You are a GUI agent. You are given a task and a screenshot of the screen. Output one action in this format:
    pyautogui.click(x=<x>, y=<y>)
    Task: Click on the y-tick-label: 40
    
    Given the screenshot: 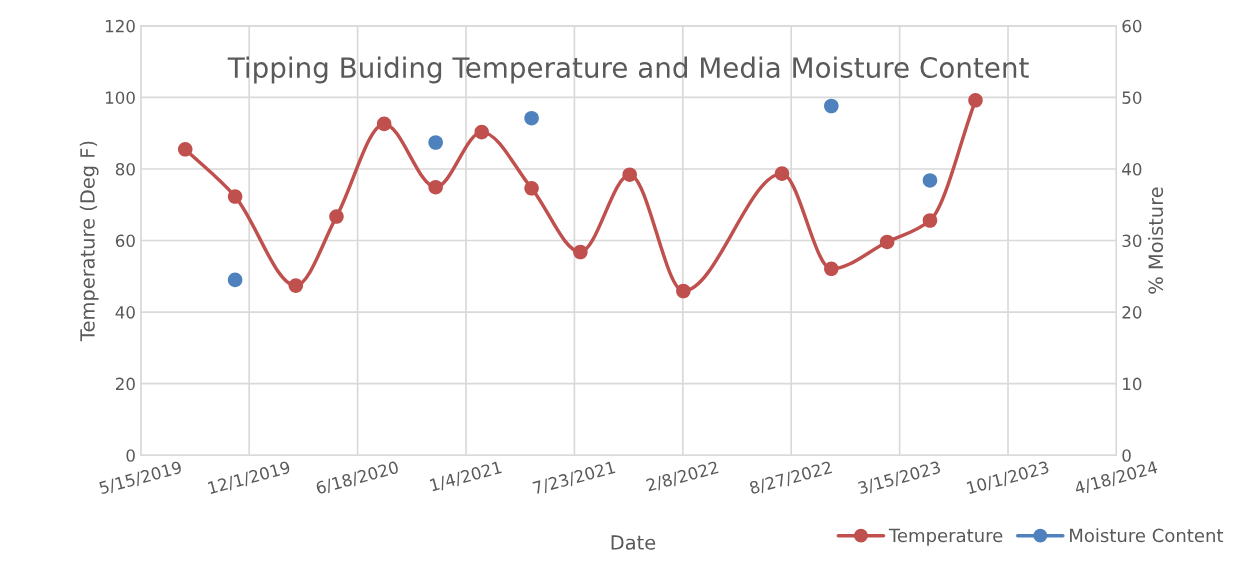 What is the action you would take?
    pyautogui.click(x=125, y=312)
    